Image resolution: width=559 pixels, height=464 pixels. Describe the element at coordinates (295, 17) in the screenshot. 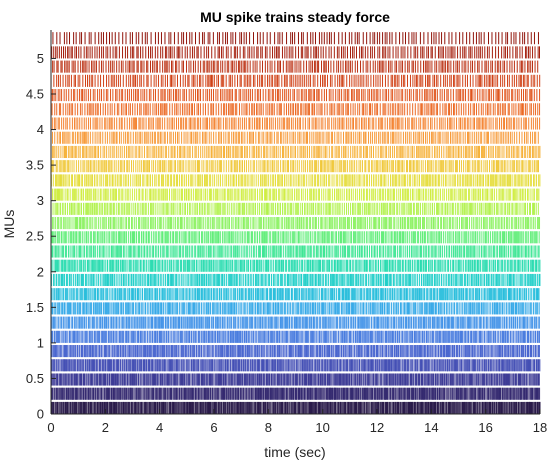

I see `chart-title: MU spike trains steady force` at that location.